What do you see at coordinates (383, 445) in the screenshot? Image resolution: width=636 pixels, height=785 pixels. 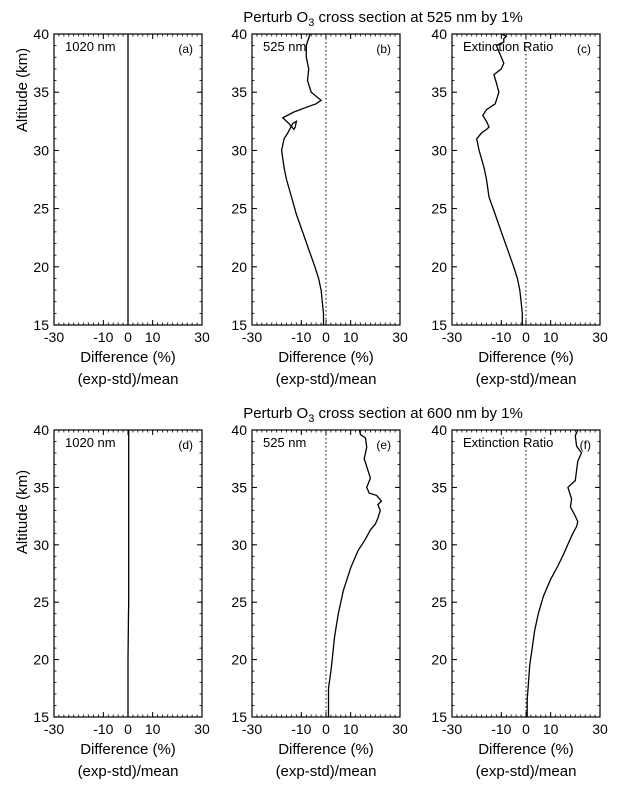 I see `panel-letter: (e)` at bounding box center [383, 445].